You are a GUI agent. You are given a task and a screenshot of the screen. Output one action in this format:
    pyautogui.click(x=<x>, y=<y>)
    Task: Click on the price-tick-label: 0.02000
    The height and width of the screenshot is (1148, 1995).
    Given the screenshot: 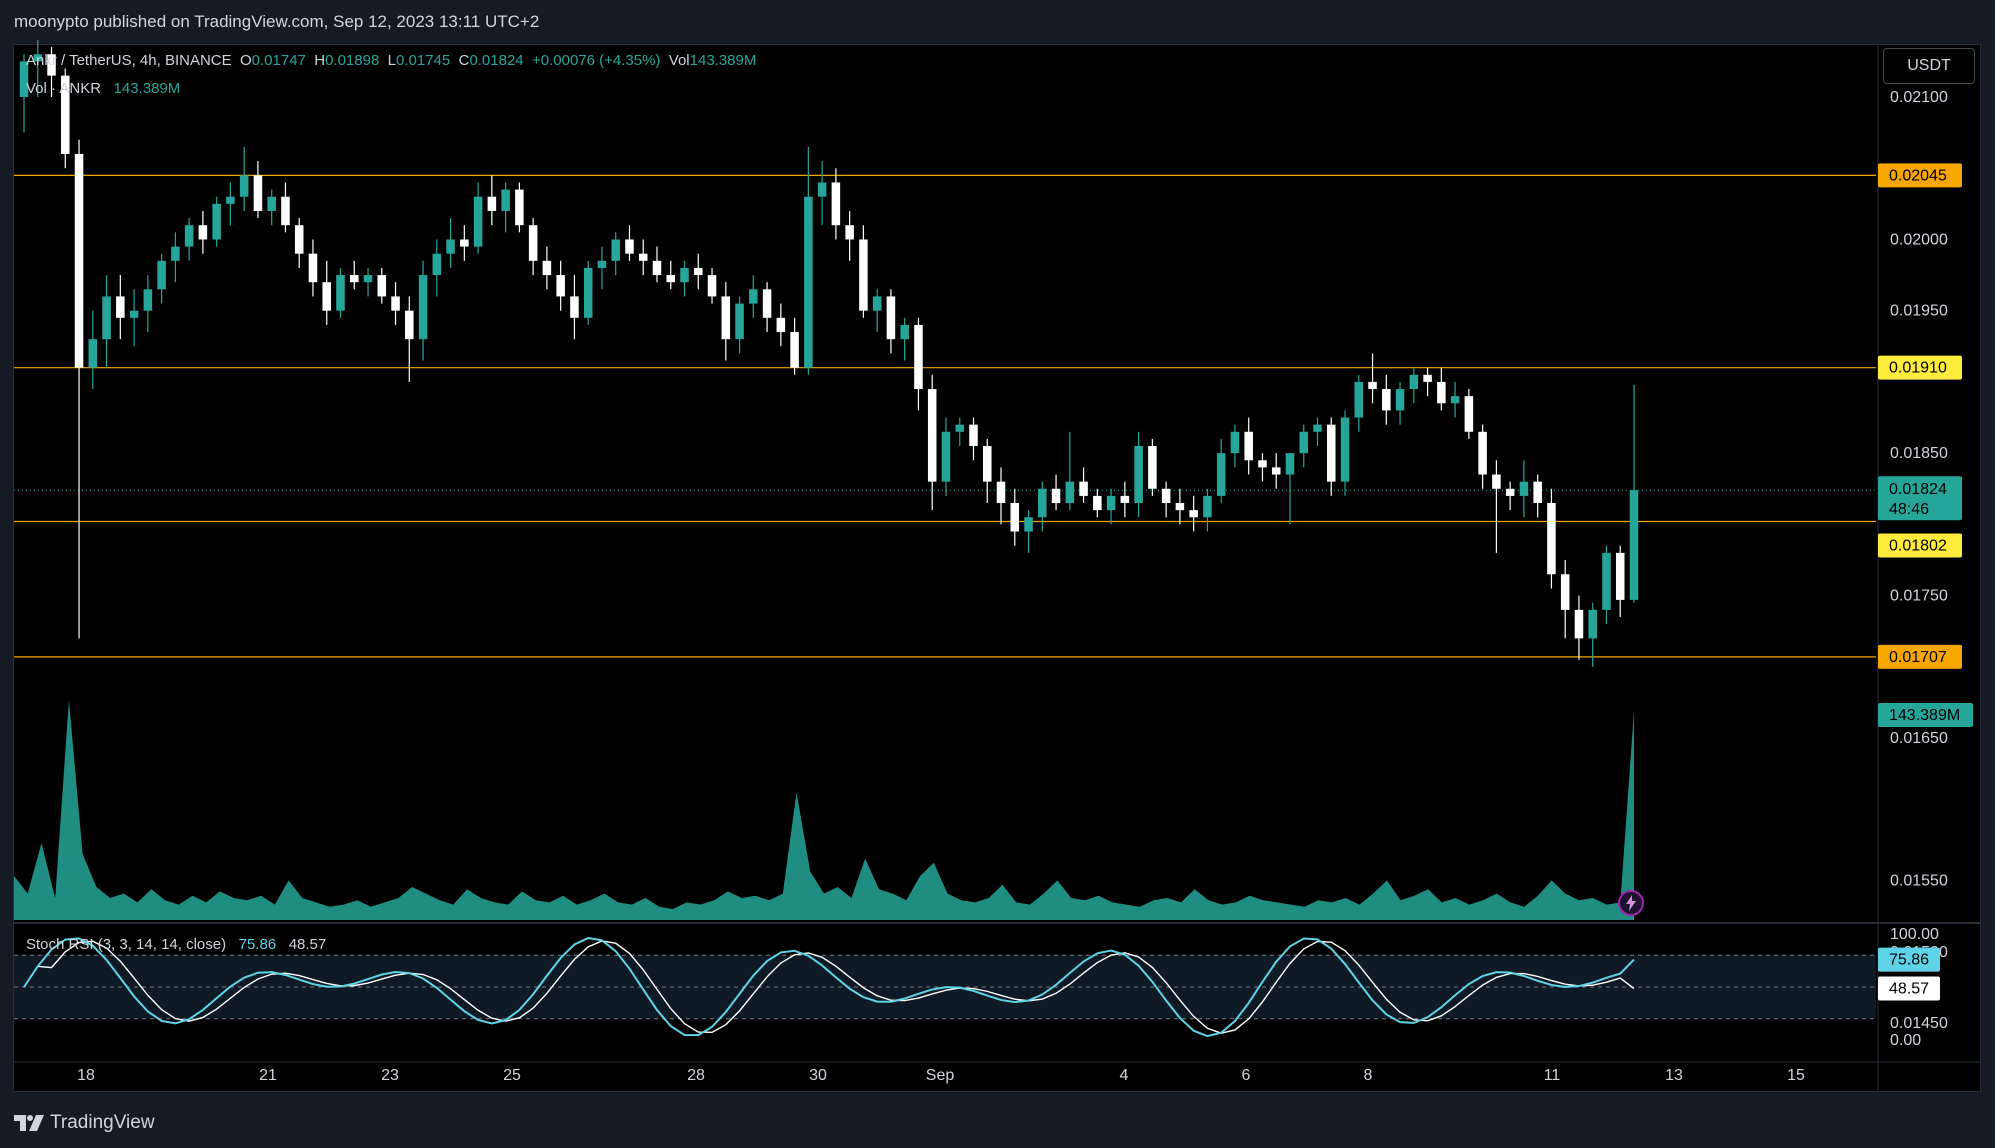 What is the action you would take?
    pyautogui.click(x=1919, y=239)
    